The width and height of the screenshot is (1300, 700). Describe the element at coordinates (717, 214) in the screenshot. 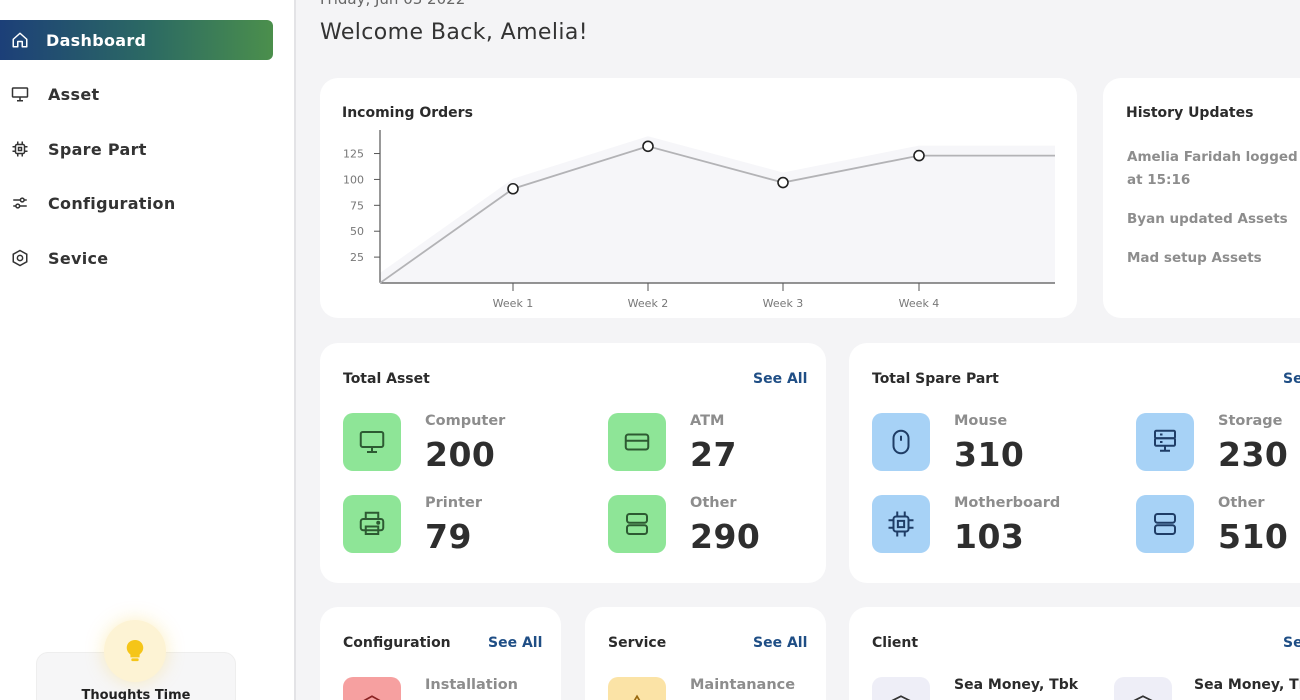

I see `series-line` at that location.